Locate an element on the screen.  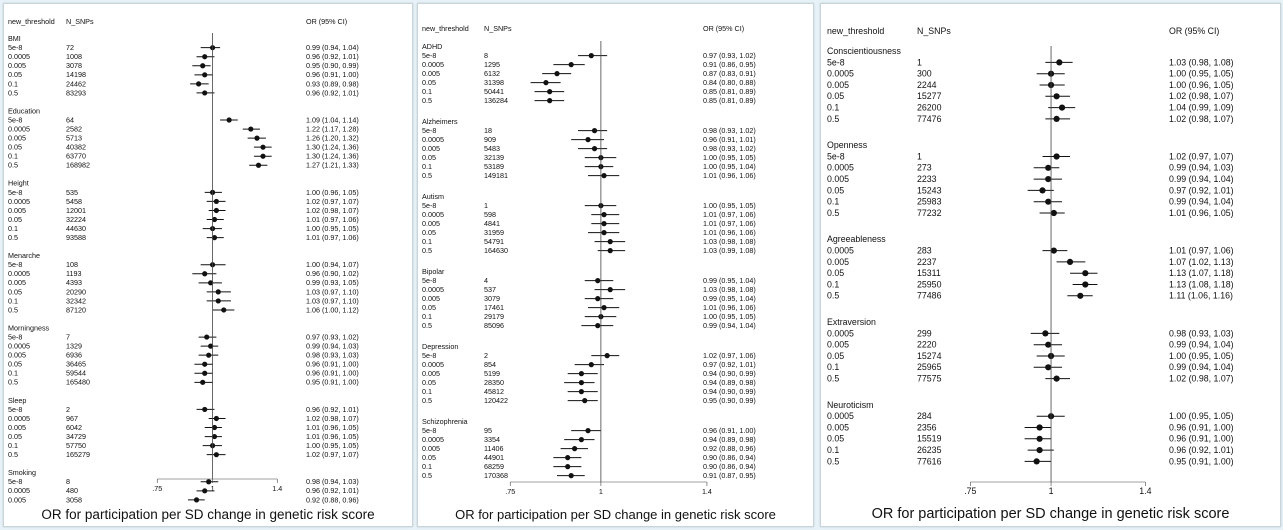
row-n-snps: 18 is located at coordinates (488, 130).